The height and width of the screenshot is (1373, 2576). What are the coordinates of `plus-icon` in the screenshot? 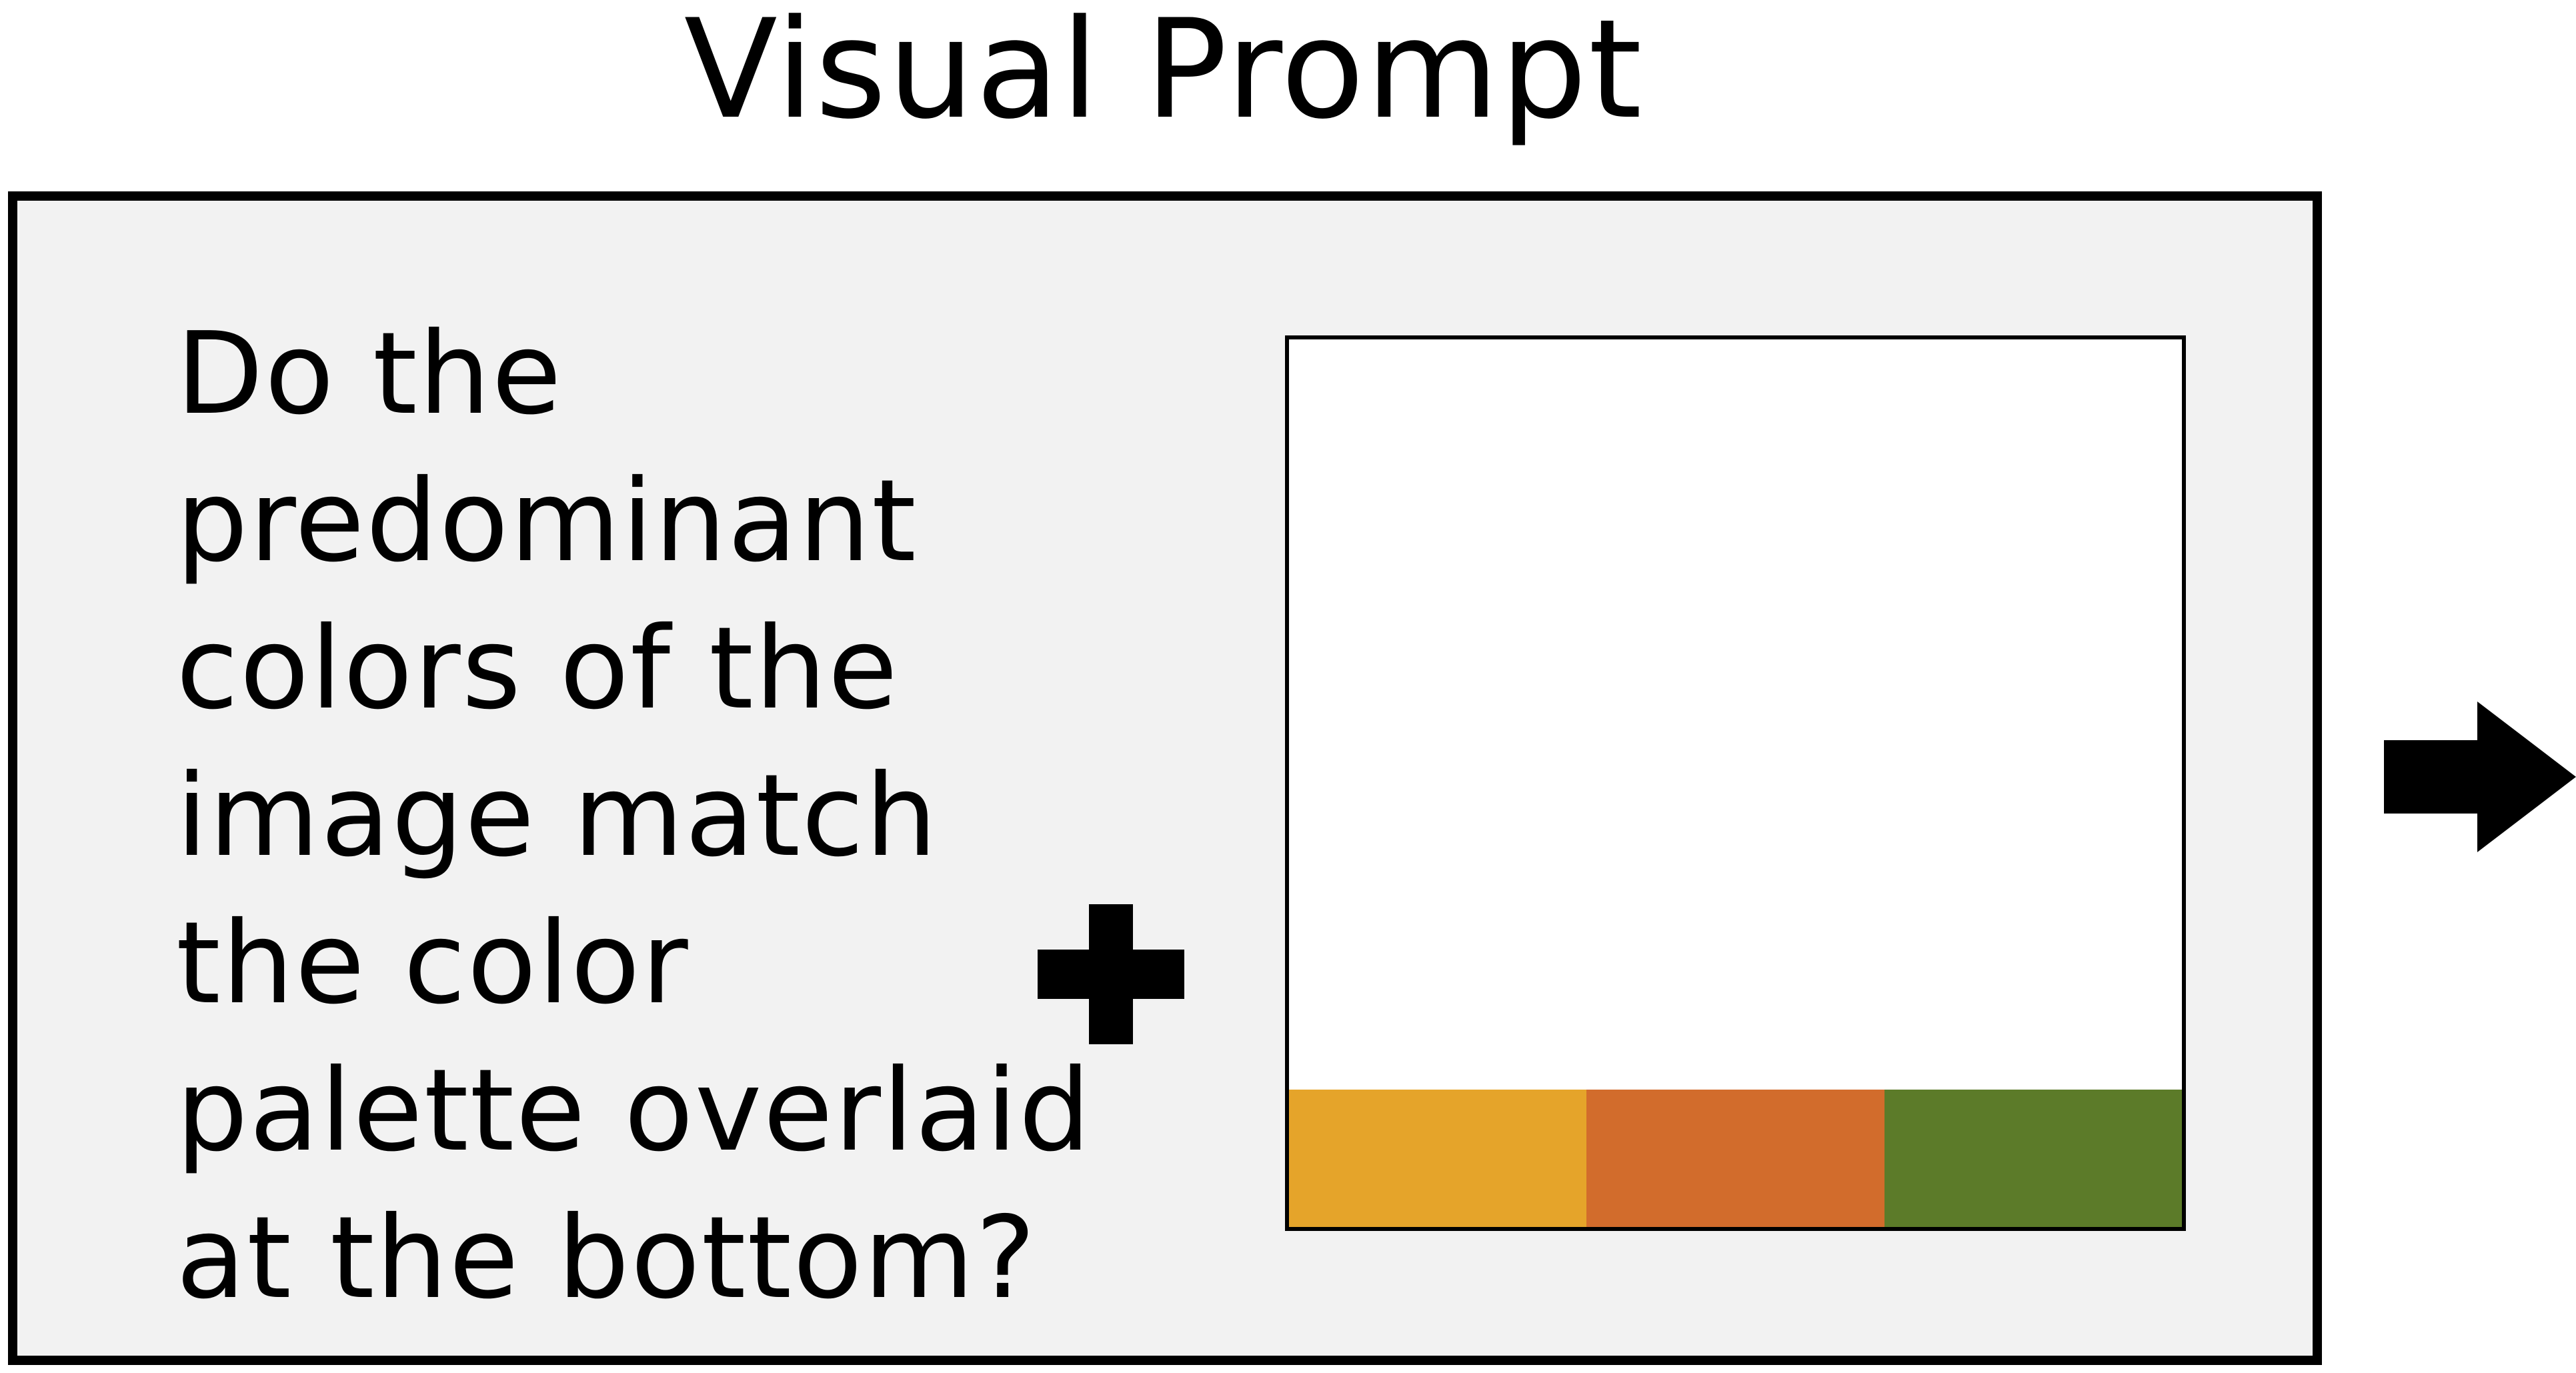 It's located at (1111, 974).